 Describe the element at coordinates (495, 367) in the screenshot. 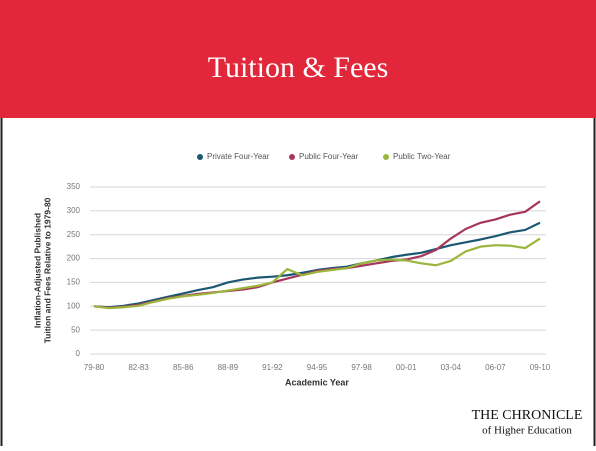

I see `x-tick-label: 06-07` at that location.